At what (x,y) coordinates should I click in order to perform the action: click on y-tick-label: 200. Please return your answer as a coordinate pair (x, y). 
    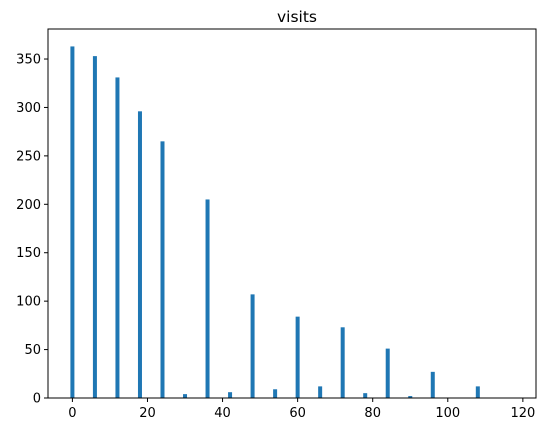
    Looking at the image, I should click on (28, 205).